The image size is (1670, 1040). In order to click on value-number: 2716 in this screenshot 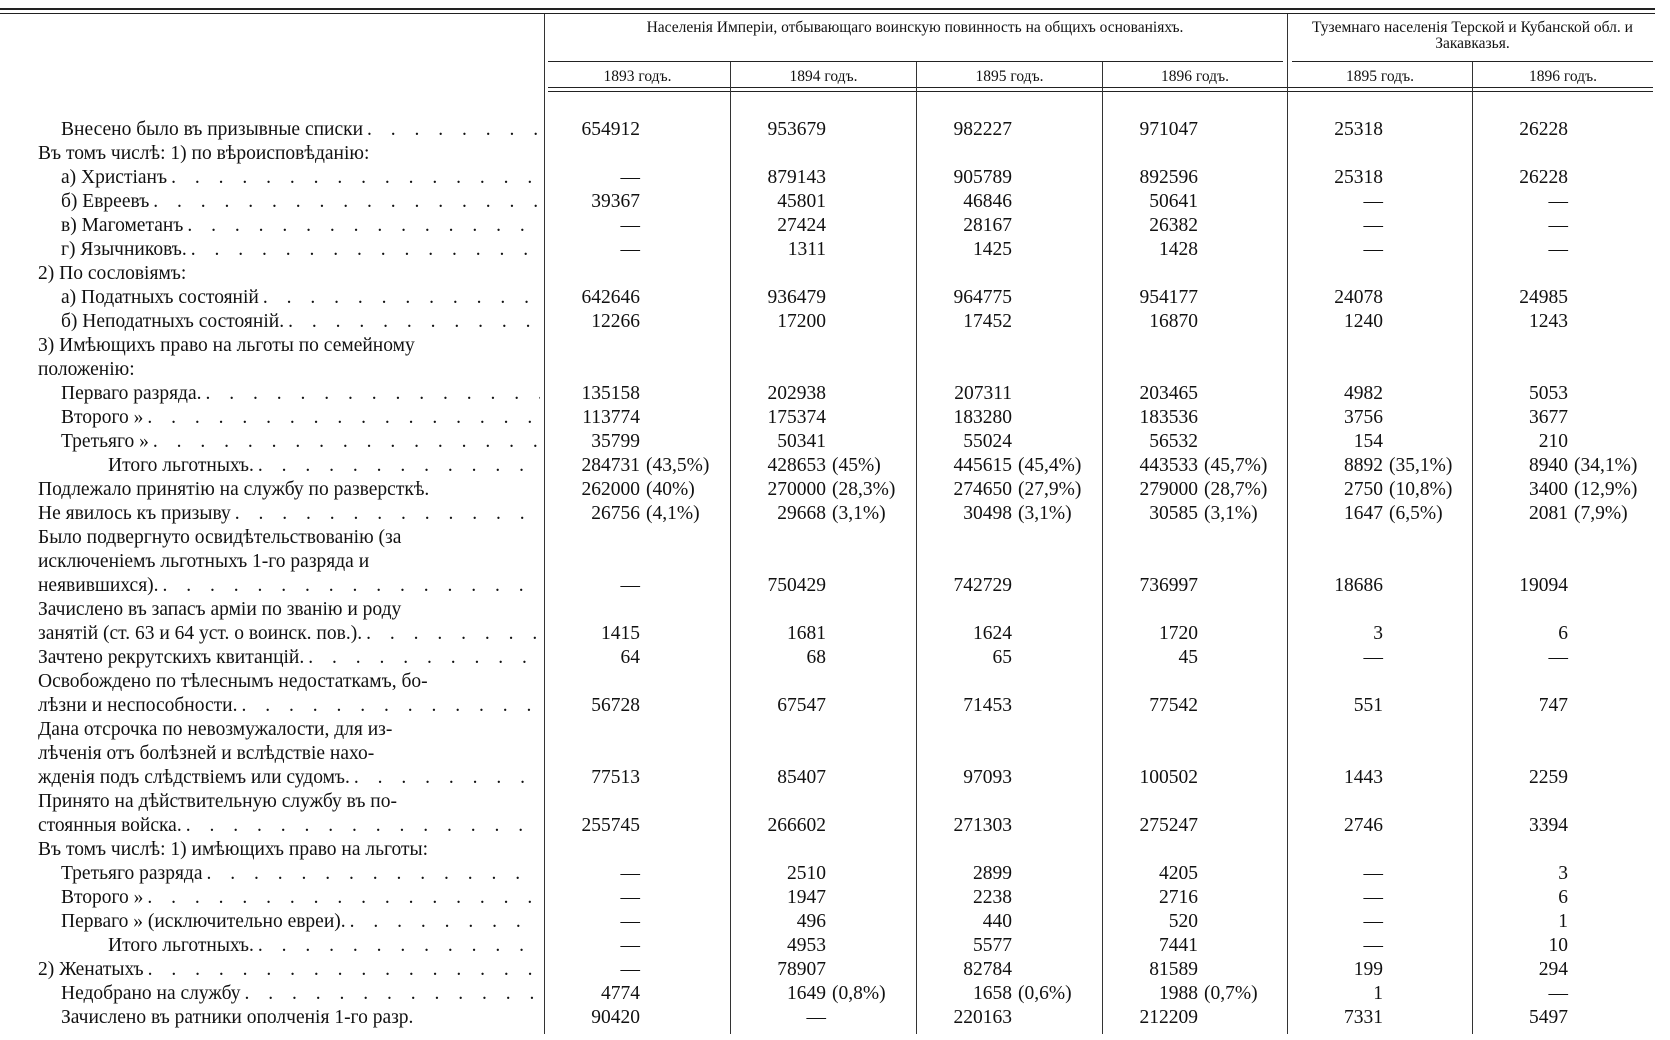, I will do `click(1178, 897)`.